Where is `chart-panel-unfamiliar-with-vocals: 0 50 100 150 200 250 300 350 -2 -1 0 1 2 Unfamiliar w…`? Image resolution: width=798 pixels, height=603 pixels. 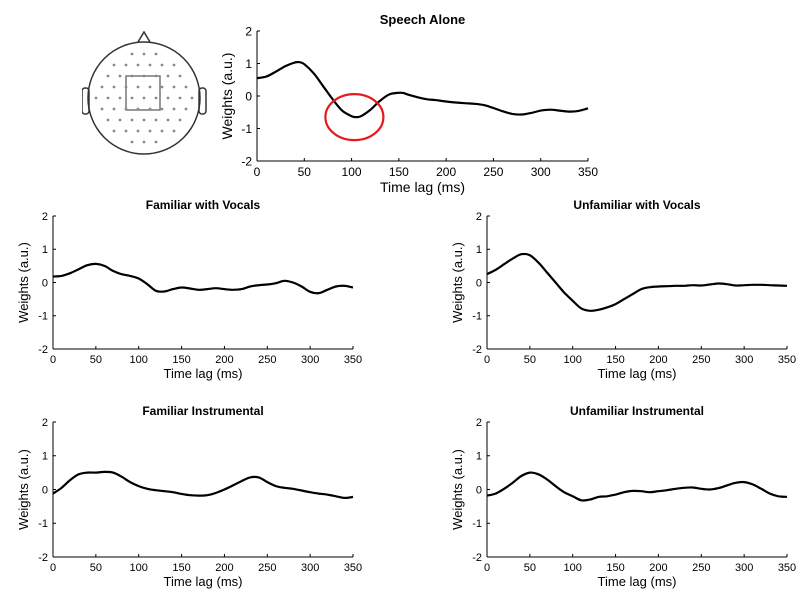 chart-panel-unfamiliar-with-vocals: 0 50 100 150 200 250 300 350 -2 -1 0 1 2 Unfamiliar w… is located at coordinates (623, 289).